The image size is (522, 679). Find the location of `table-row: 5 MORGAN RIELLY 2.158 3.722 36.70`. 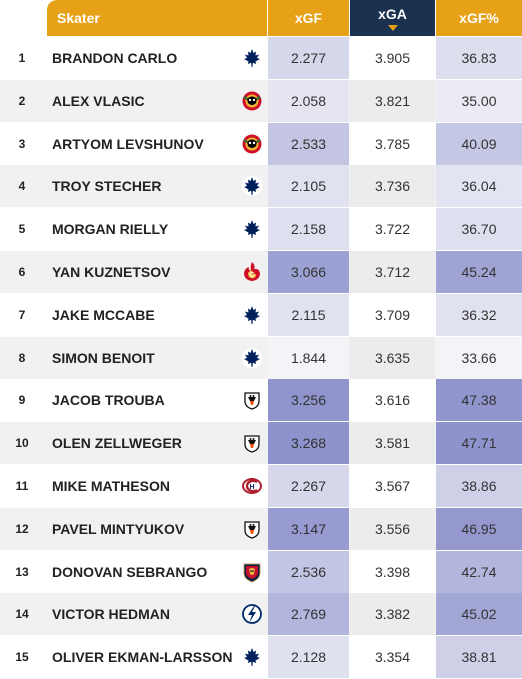

table-row: 5 MORGAN RIELLY 2.158 3.722 36.70 is located at coordinates (261, 229).